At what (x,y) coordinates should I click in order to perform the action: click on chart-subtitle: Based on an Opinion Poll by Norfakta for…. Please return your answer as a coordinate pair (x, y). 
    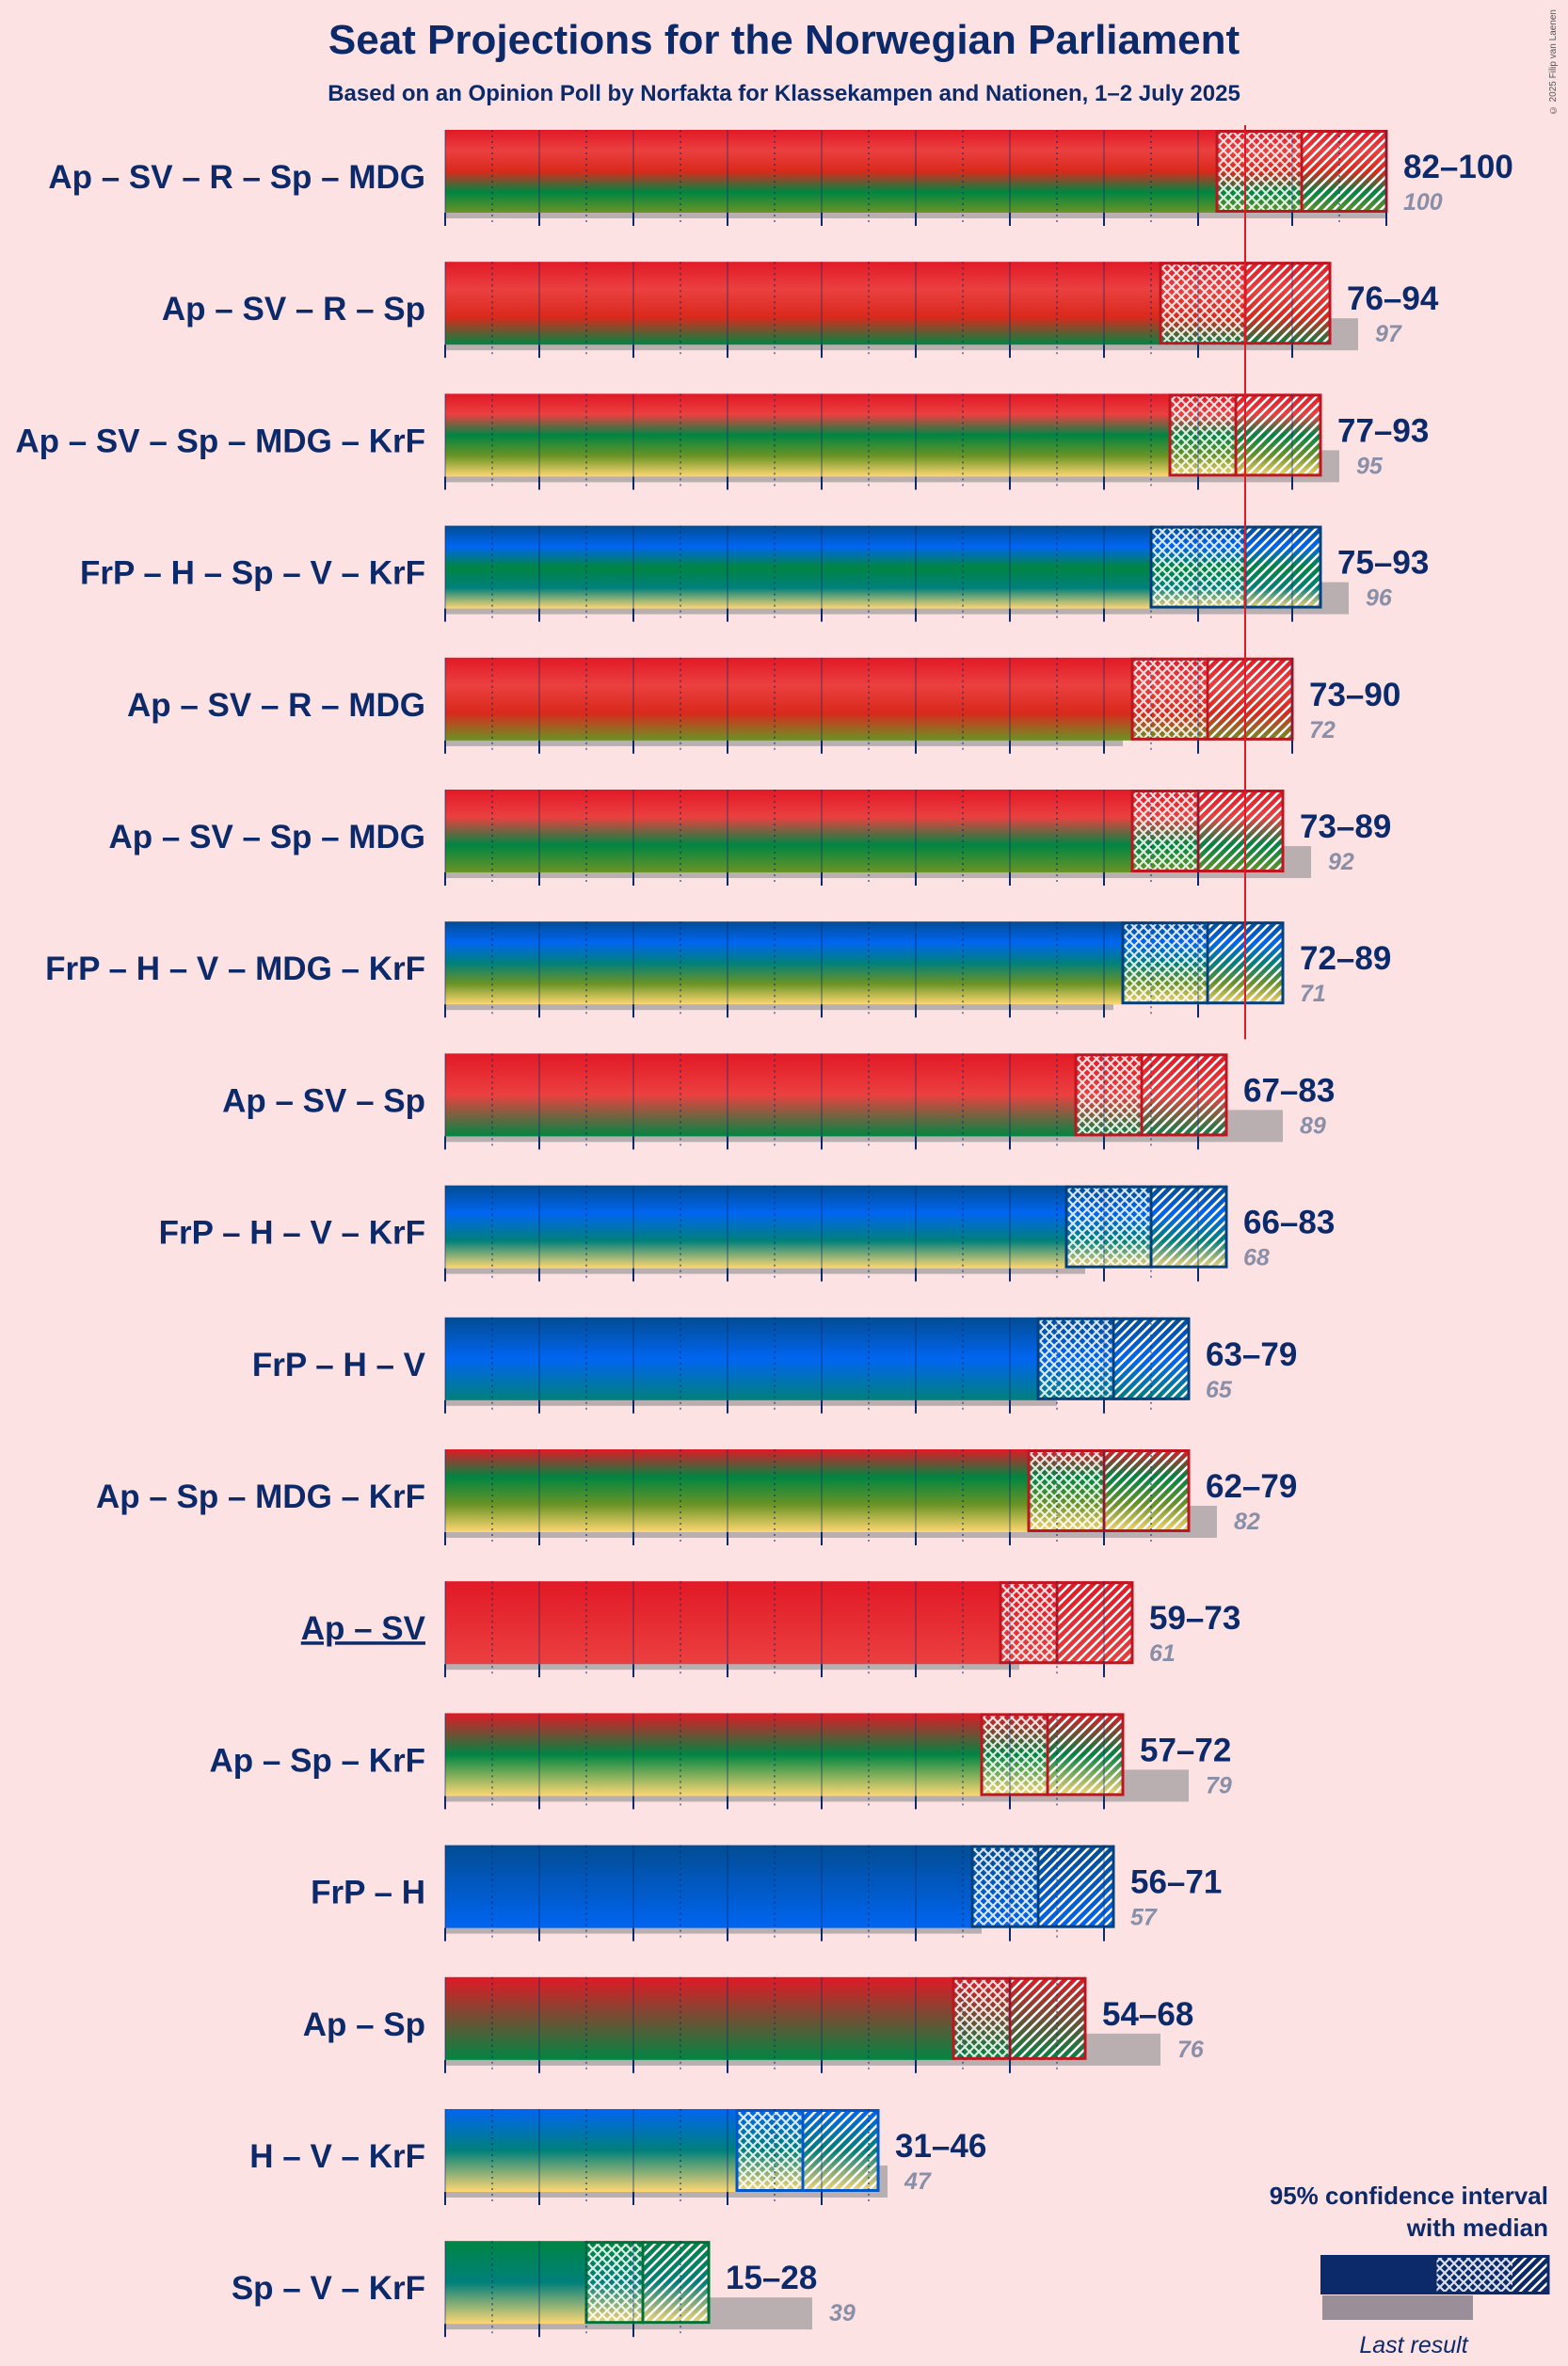
    Looking at the image, I should click on (784, 93).